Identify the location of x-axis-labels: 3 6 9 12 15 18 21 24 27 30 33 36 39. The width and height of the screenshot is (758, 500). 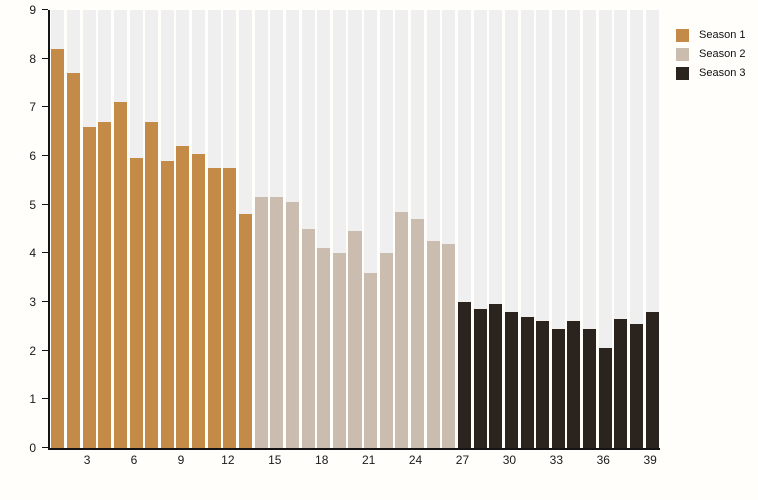
(353, 461).